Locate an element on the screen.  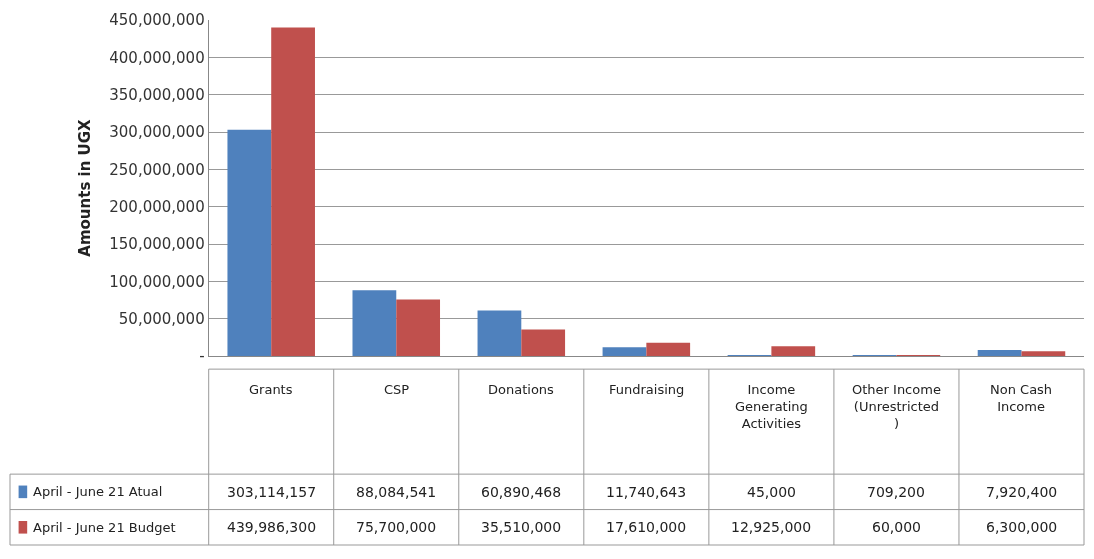
y-tick-label: 200,000,000 is located at coordinates (157, 206).